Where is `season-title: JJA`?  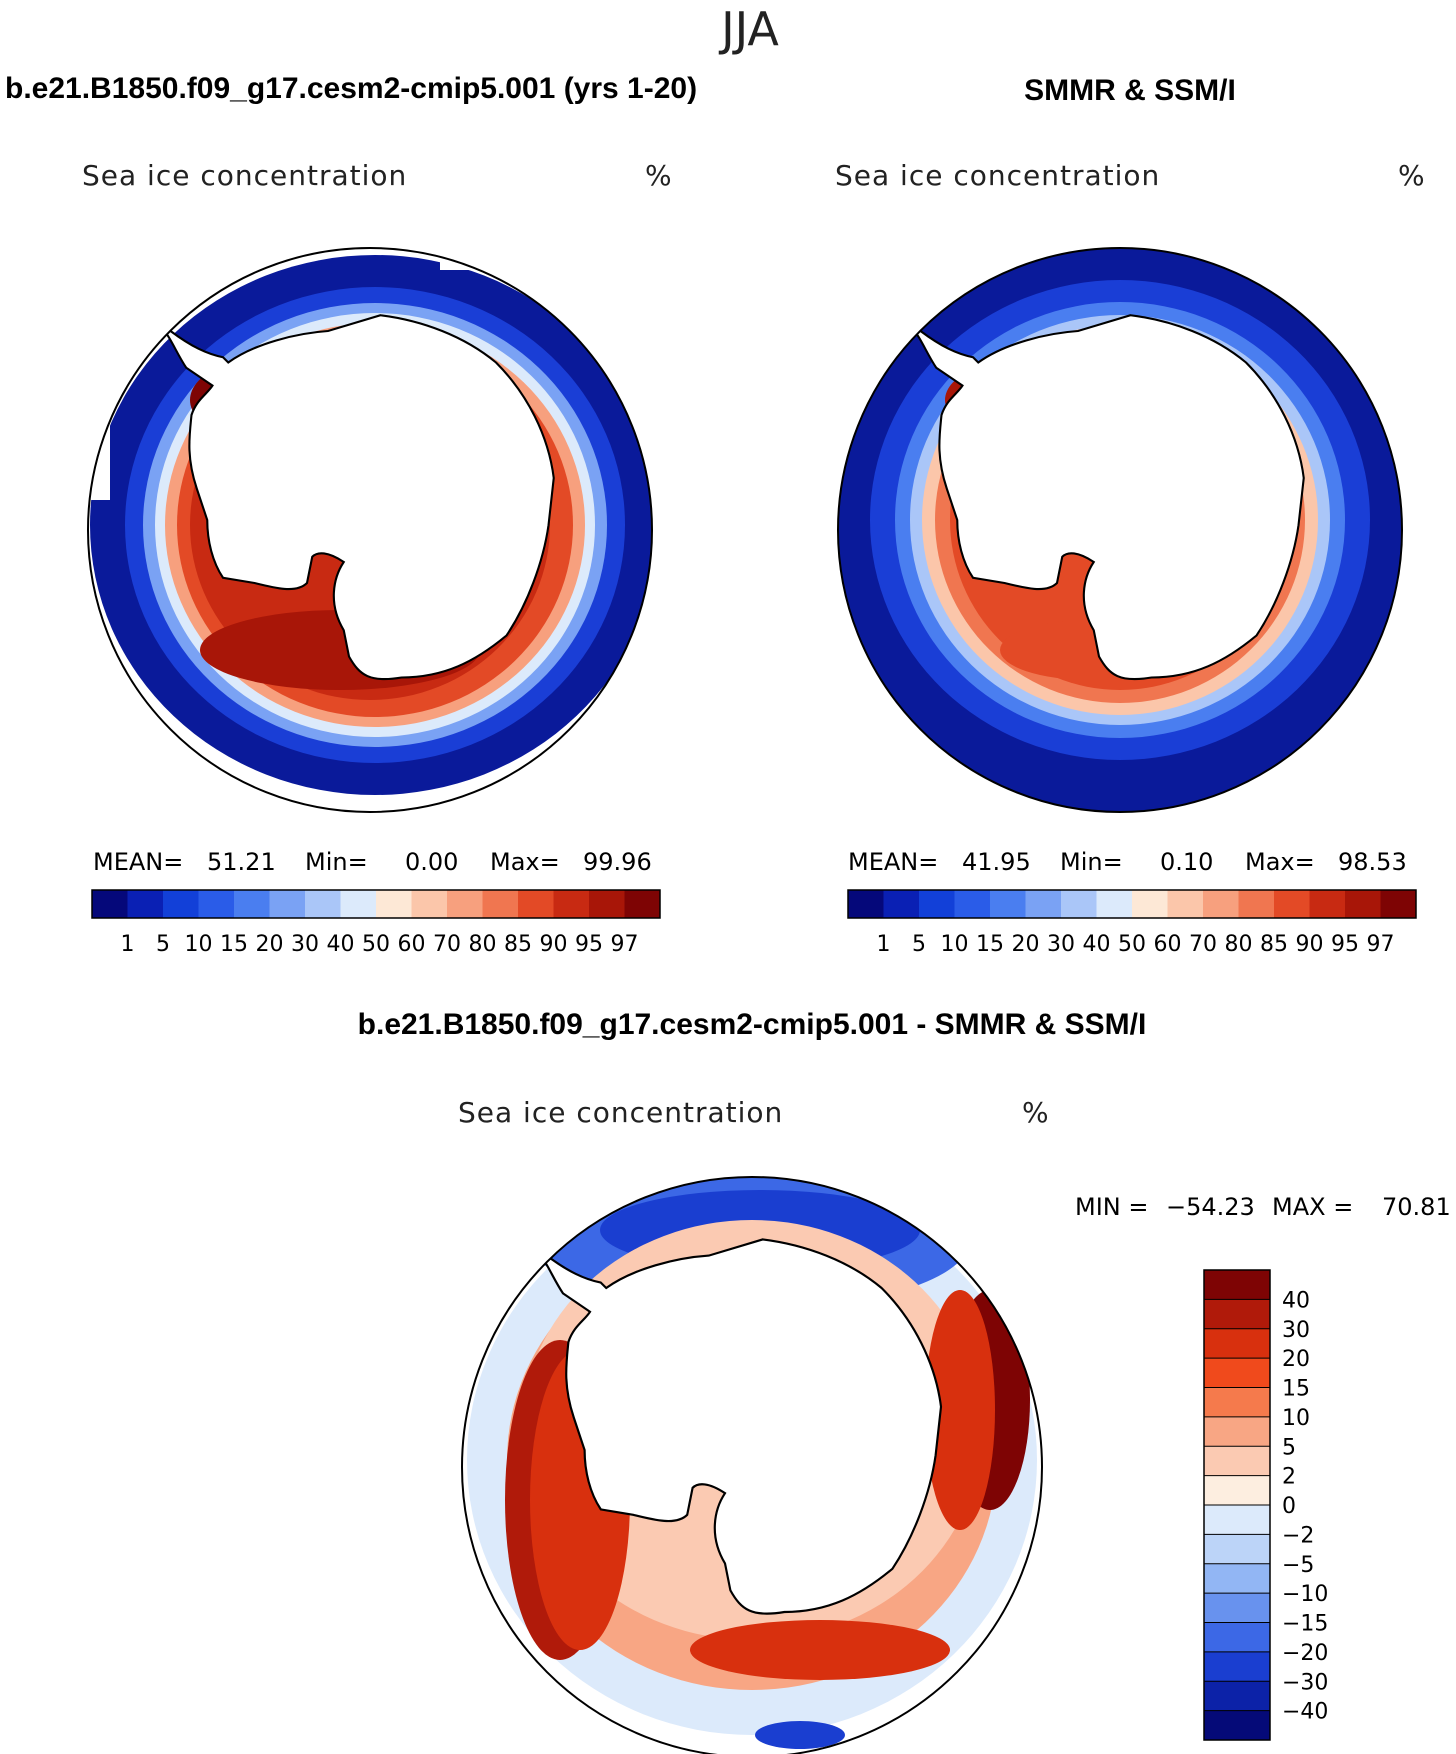
season-title: JJA is located at coordinates (748, 29).